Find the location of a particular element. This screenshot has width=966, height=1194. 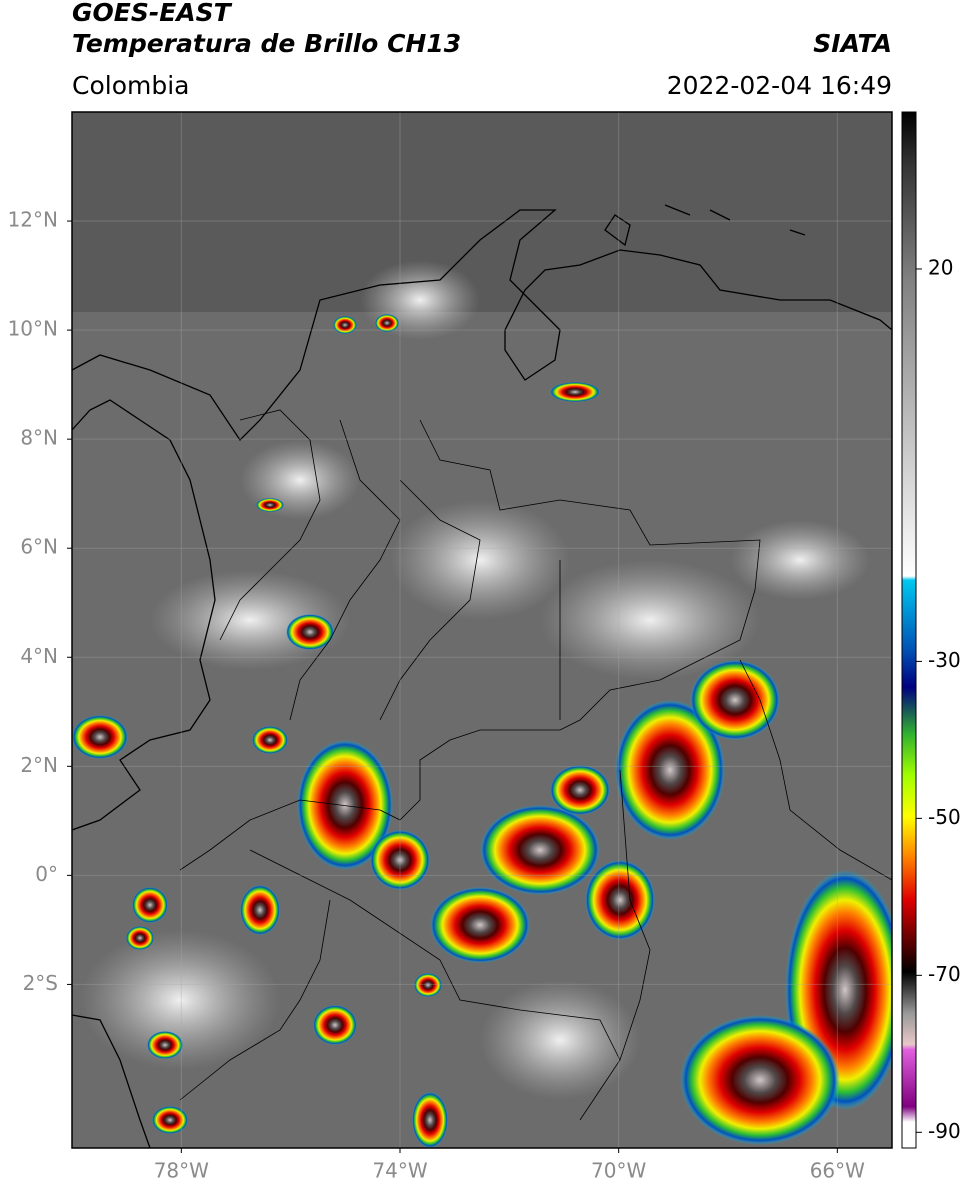

colorbar is located at coordinates (909, 630).